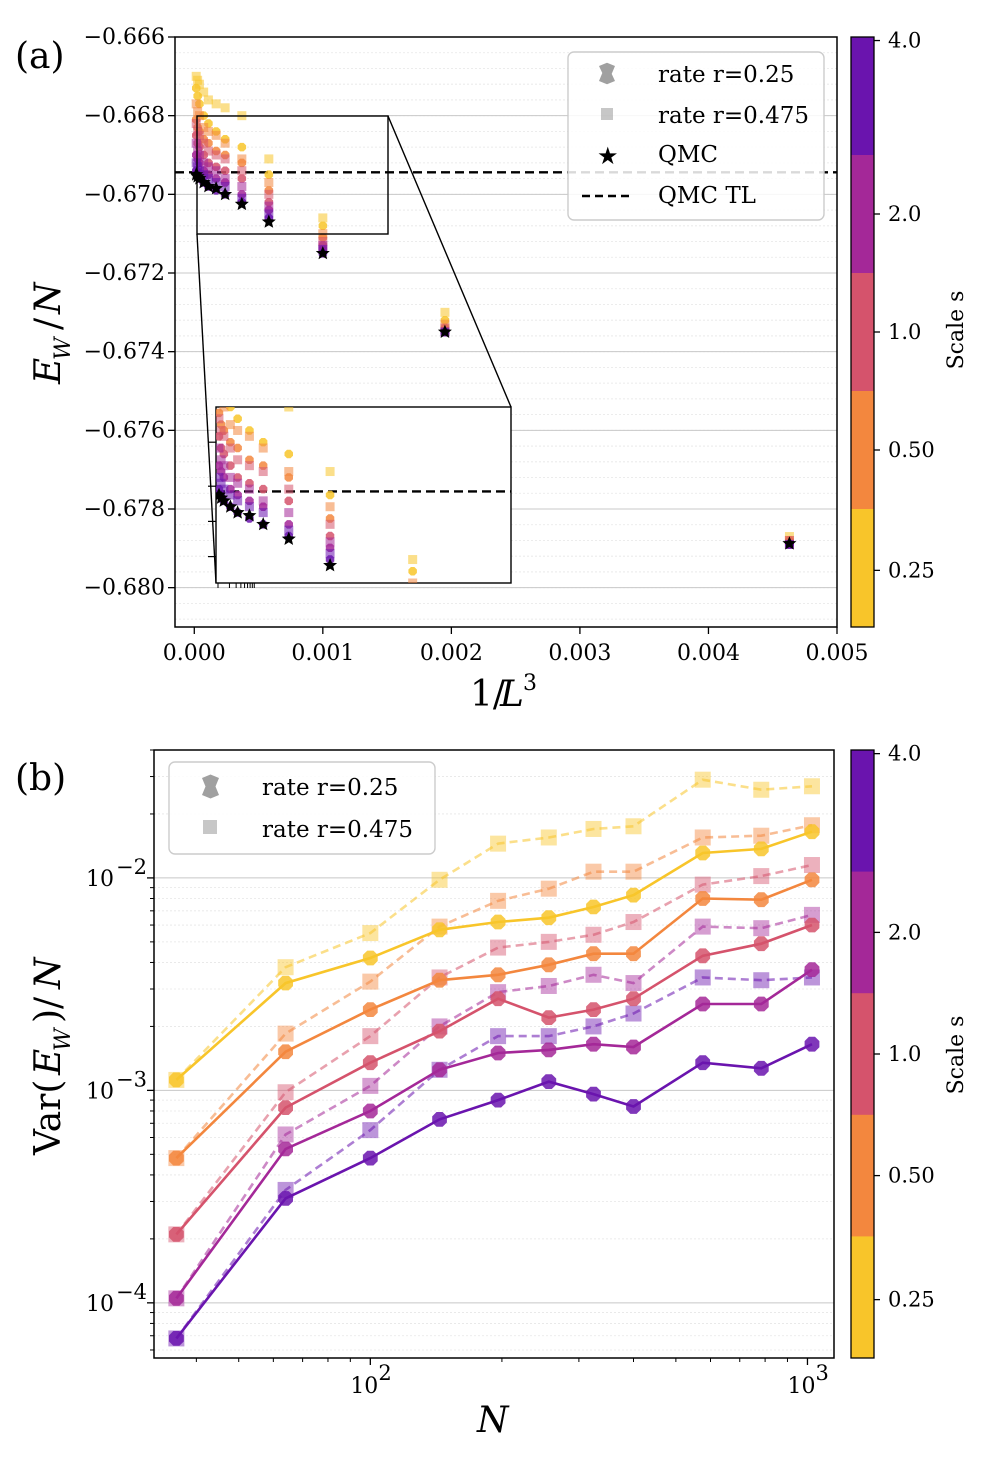 This screenshot has width=997, height=1473. What do you see at coordinates (48, 1062) in the screenshot?
I see `svg-text: E` at bounding box center [48, 1062].